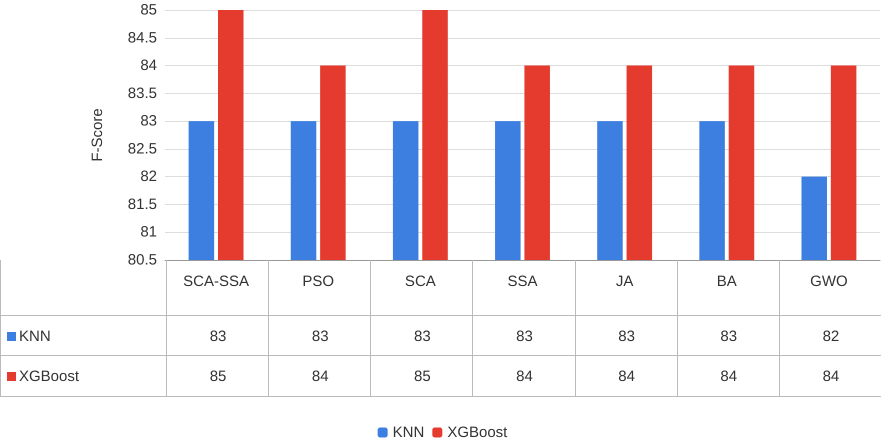 The image size is (885, 447). What do you see at coordinates (830, 336) in the screenshot?
I see `data-label: 82` at bounding box center [830, 336].